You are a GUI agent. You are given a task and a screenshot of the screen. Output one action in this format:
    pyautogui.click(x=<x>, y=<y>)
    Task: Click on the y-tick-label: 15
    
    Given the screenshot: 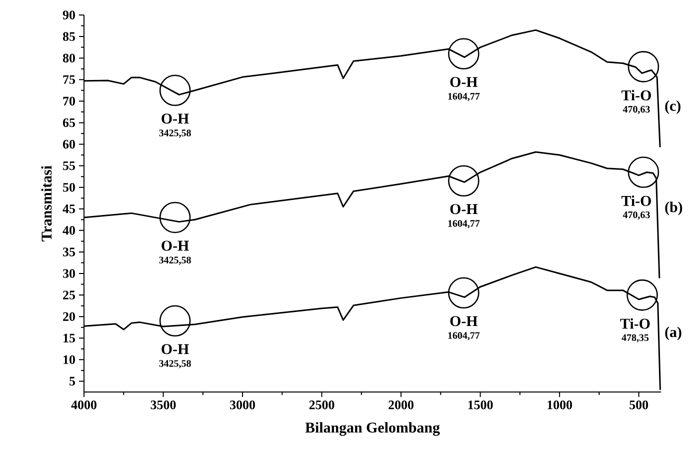 What is the action you would take?
    pyautogui.click(x=69, y=338)
    